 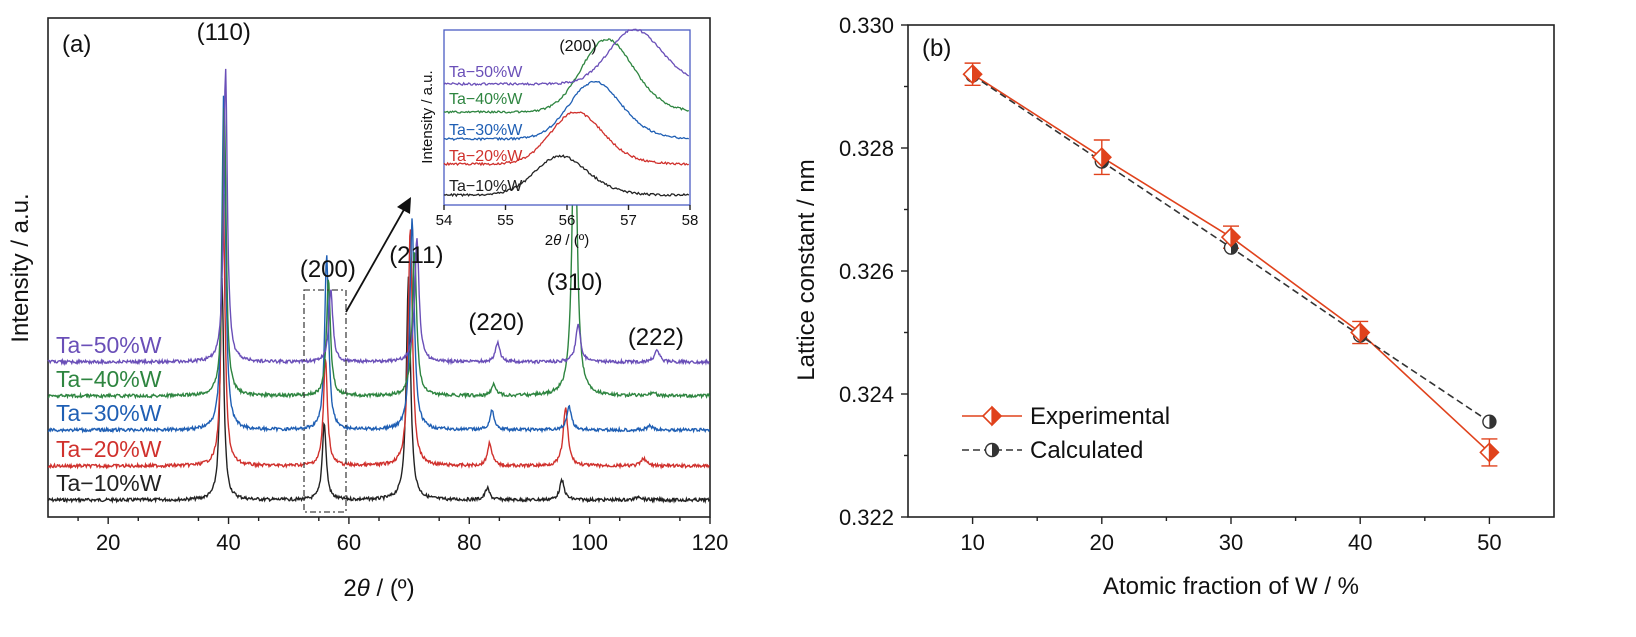 What do you see at coordinates (469, 542) in the screenshot?
I see `panel-a-x-tick-label: 80` at bounding box center [469, 542].